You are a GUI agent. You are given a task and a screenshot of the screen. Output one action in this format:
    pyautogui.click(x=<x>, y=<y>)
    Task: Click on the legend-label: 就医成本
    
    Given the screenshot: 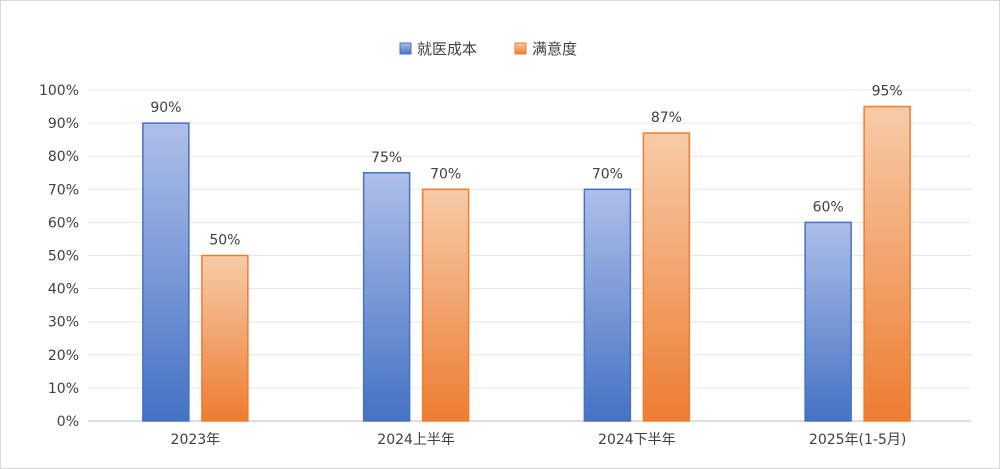 What is the action you would take?
    pyautogui.click(x=447, y=49)
    